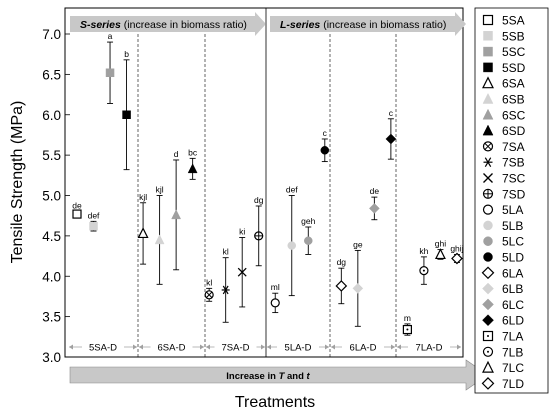  What do you see at coordinates (512, 337) in the screenshot?
I see `legend-label: 7LA` at bounding box center [512, 337].